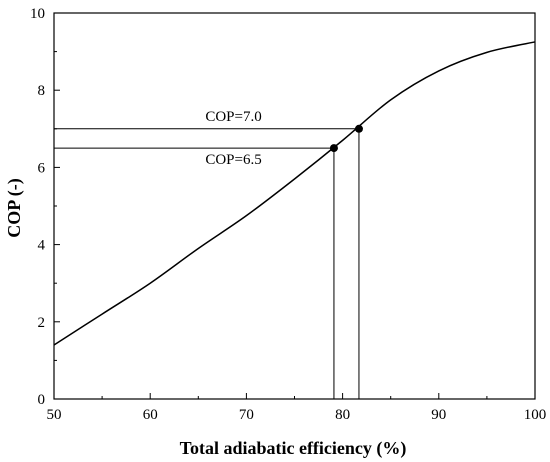 The width and height of the screenshot is (550, 462). What do you see at coordinates (37, 14) in the screenshot?
I see `y-tick-label: 10` at bounding box center [37, 14].